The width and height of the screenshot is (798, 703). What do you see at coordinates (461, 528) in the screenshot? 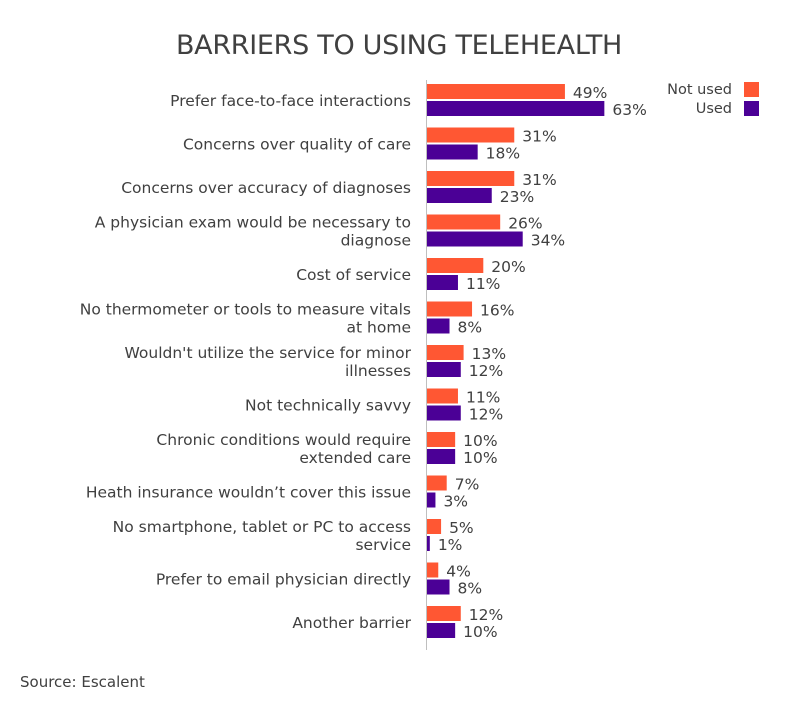
I see `data-label: 5%` at bounding box center [461, 528].